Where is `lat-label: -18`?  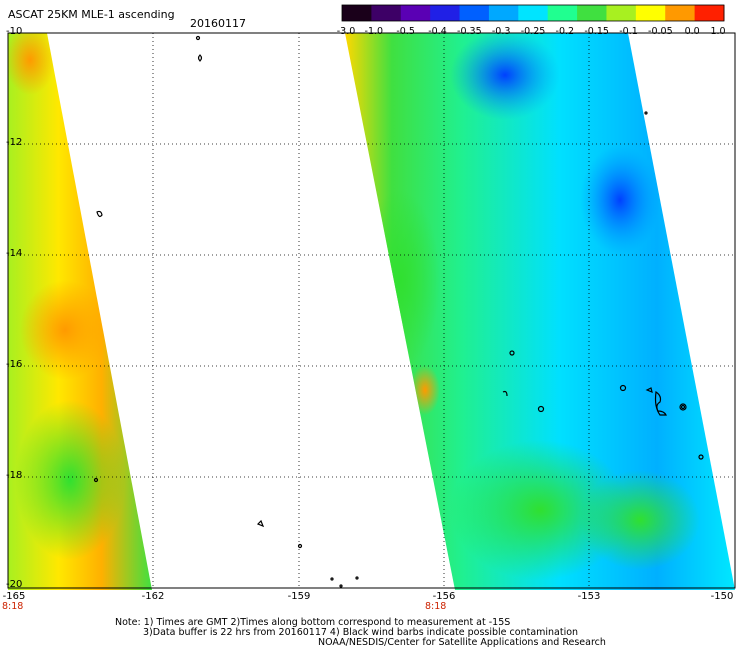
lat-label: -18 is located at coordinates (14, 475).